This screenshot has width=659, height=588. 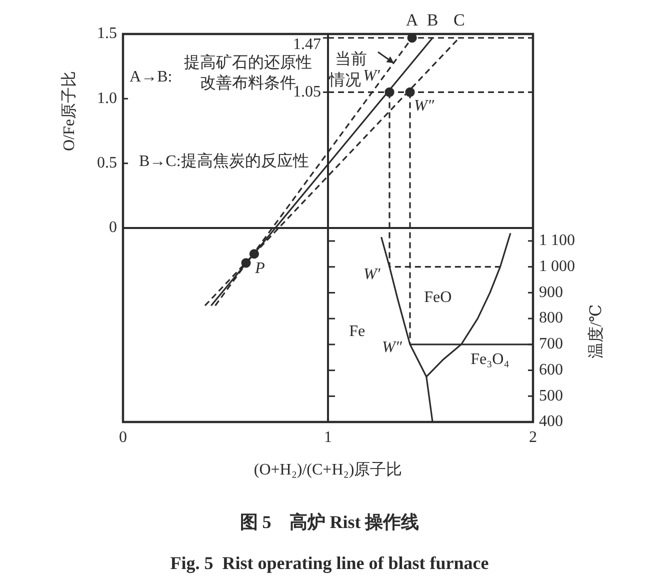 I want to click on annotation: P, so click(x=260, y=269).